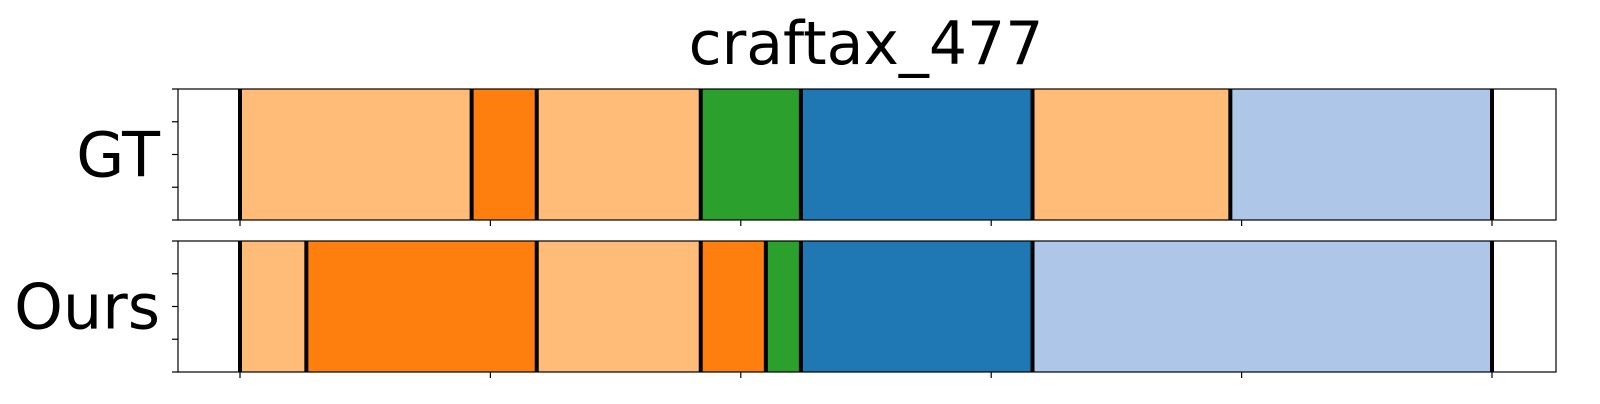  I want to click on chart-title: craftax_477, so click(866, 44).